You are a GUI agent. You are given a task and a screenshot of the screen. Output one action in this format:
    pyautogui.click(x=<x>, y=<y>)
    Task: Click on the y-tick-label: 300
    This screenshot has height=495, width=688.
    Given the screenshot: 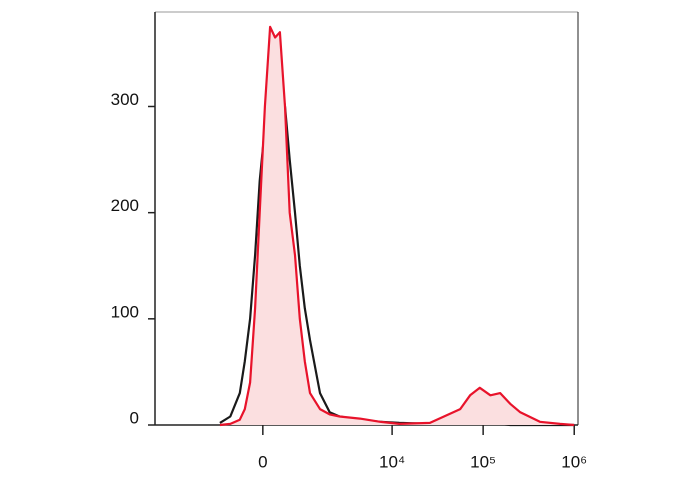 What is the action you would take?
    pyautogui.click(x=125, y=99)
    